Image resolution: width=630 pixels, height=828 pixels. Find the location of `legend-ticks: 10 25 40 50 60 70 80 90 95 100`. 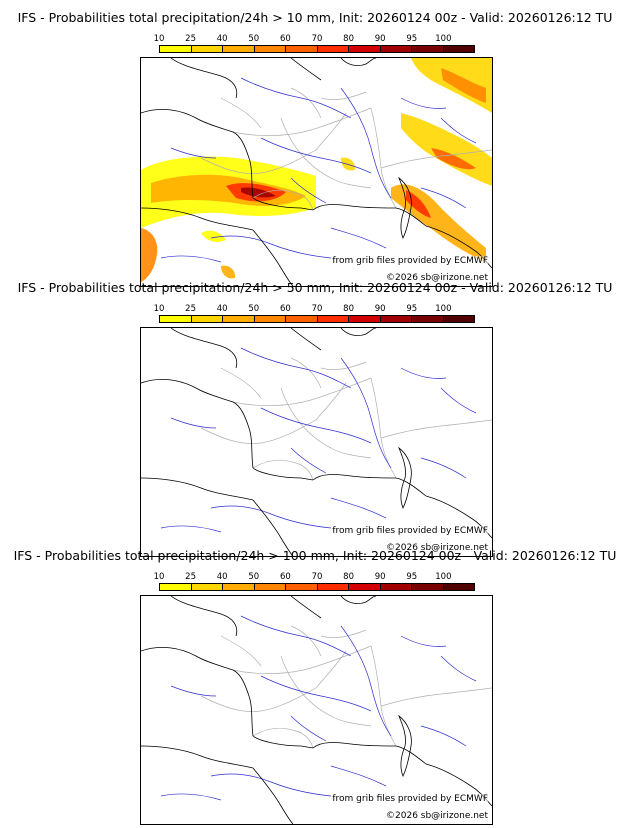

legend-ticks: 10 25 40 50 60 70 80 90 95 100 is located at coordinates (314, 577).